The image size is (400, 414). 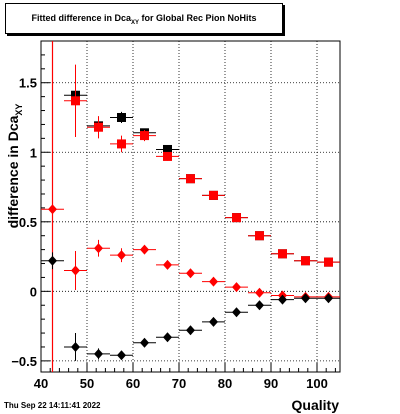 What do you see at coordinates (317, 383) in the screenshot?
I see `x-tick-label: 100` at bounding box center [317, 383].